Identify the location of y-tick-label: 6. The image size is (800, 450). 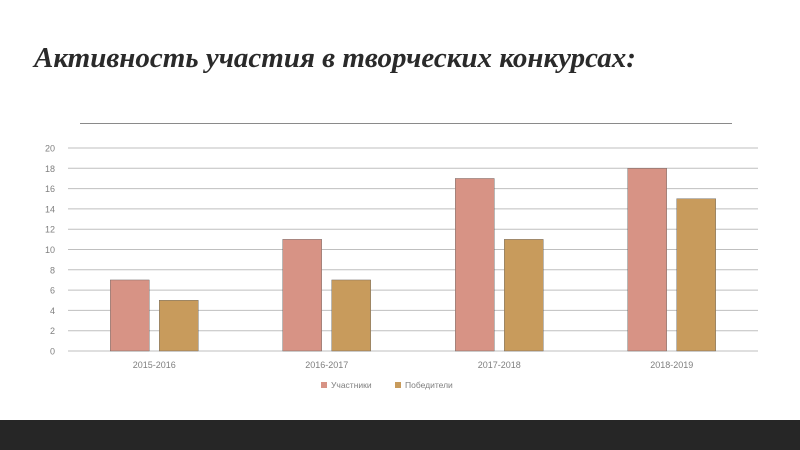
(52, 291).